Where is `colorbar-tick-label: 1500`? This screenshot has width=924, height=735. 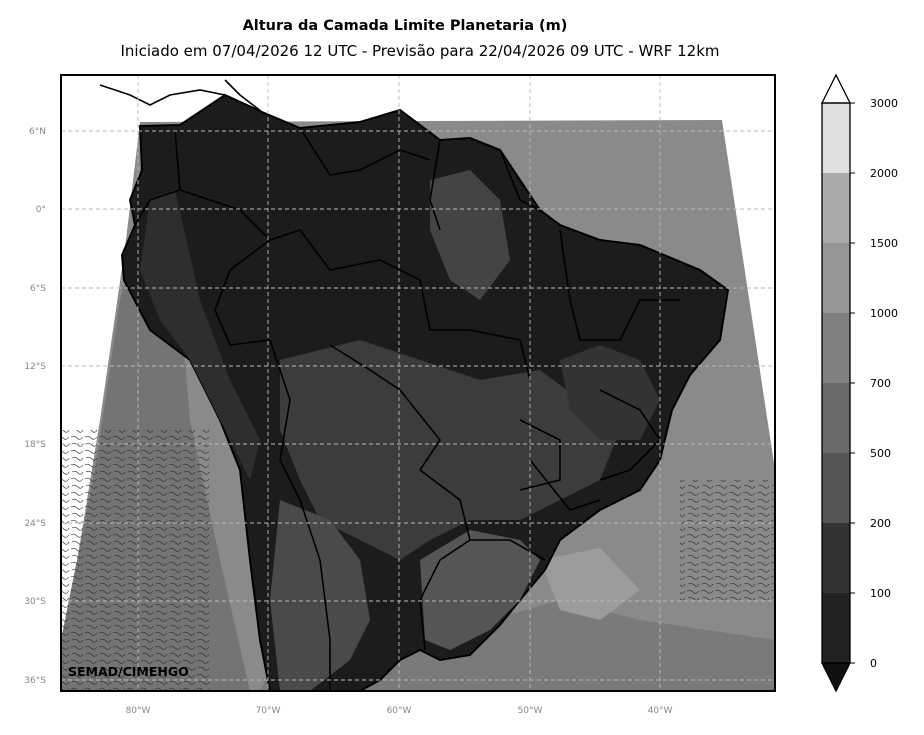 colorbar-tick-label: 1500 is located at coordinates (884, 243).